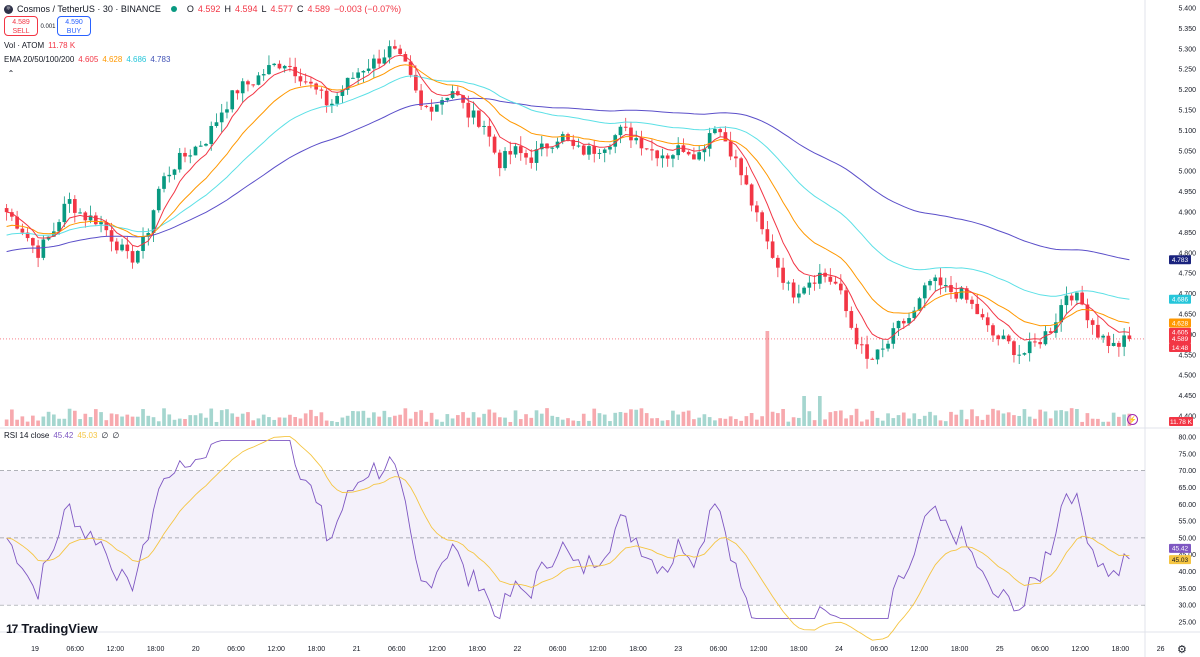  Describe the element at coordinates (59, 628) in the screenshot. I see `tradingview-logo-text: TradingView` at that location.